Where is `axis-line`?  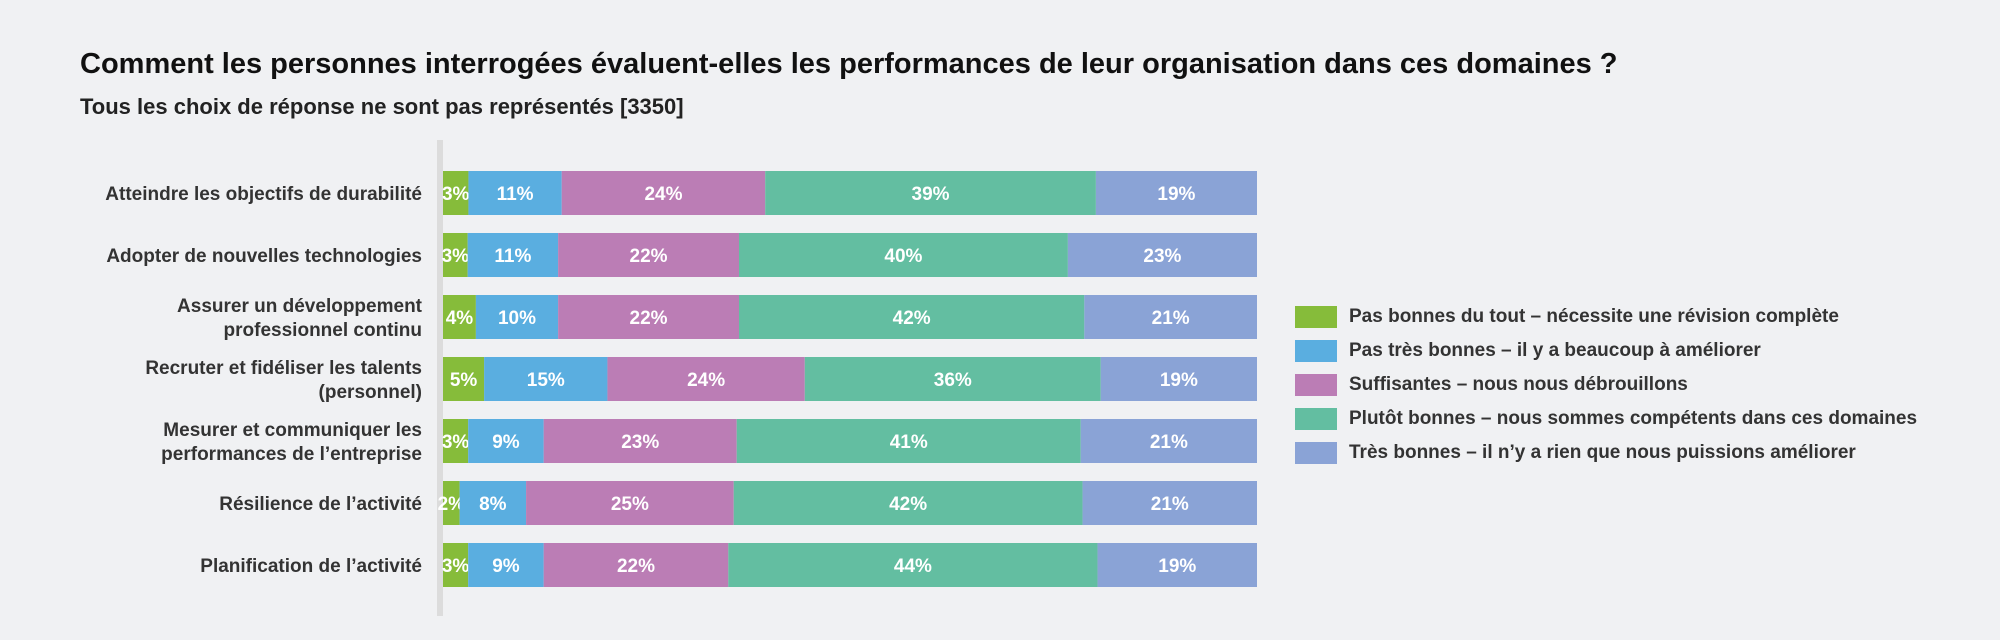 axis-line is located at coordinates (440, 378).